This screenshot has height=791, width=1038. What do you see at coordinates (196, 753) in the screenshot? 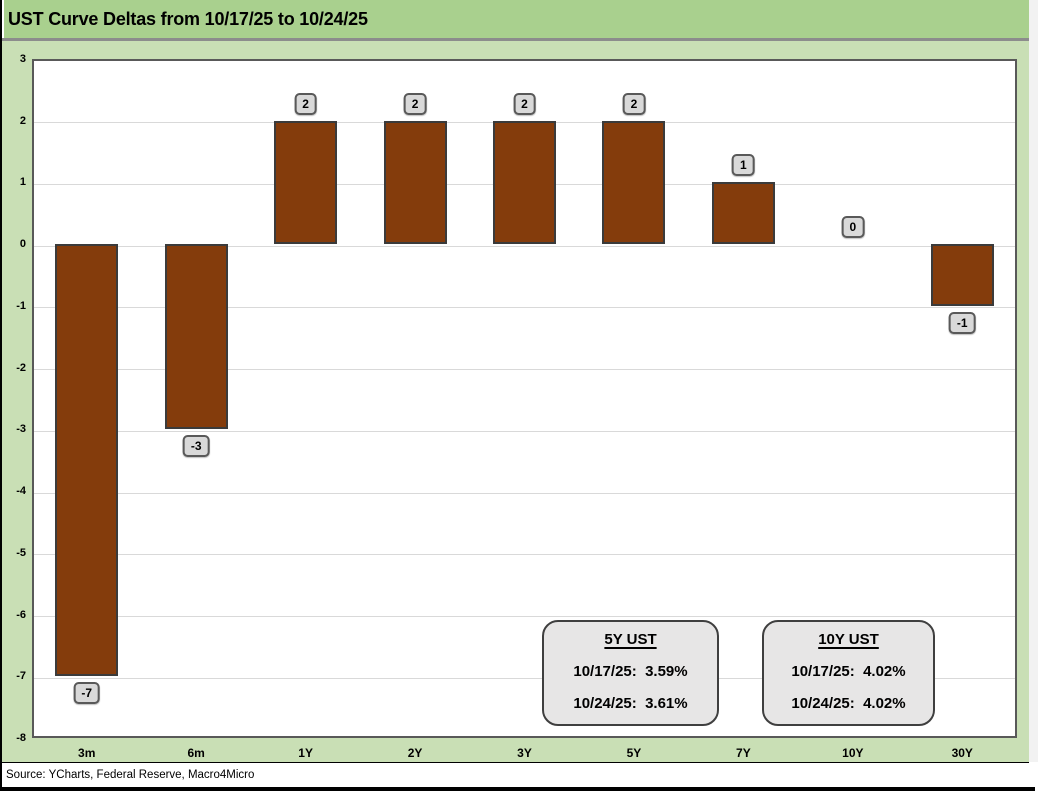
I see `x-tick-6m: 6m` at bounding box center [196, 753].